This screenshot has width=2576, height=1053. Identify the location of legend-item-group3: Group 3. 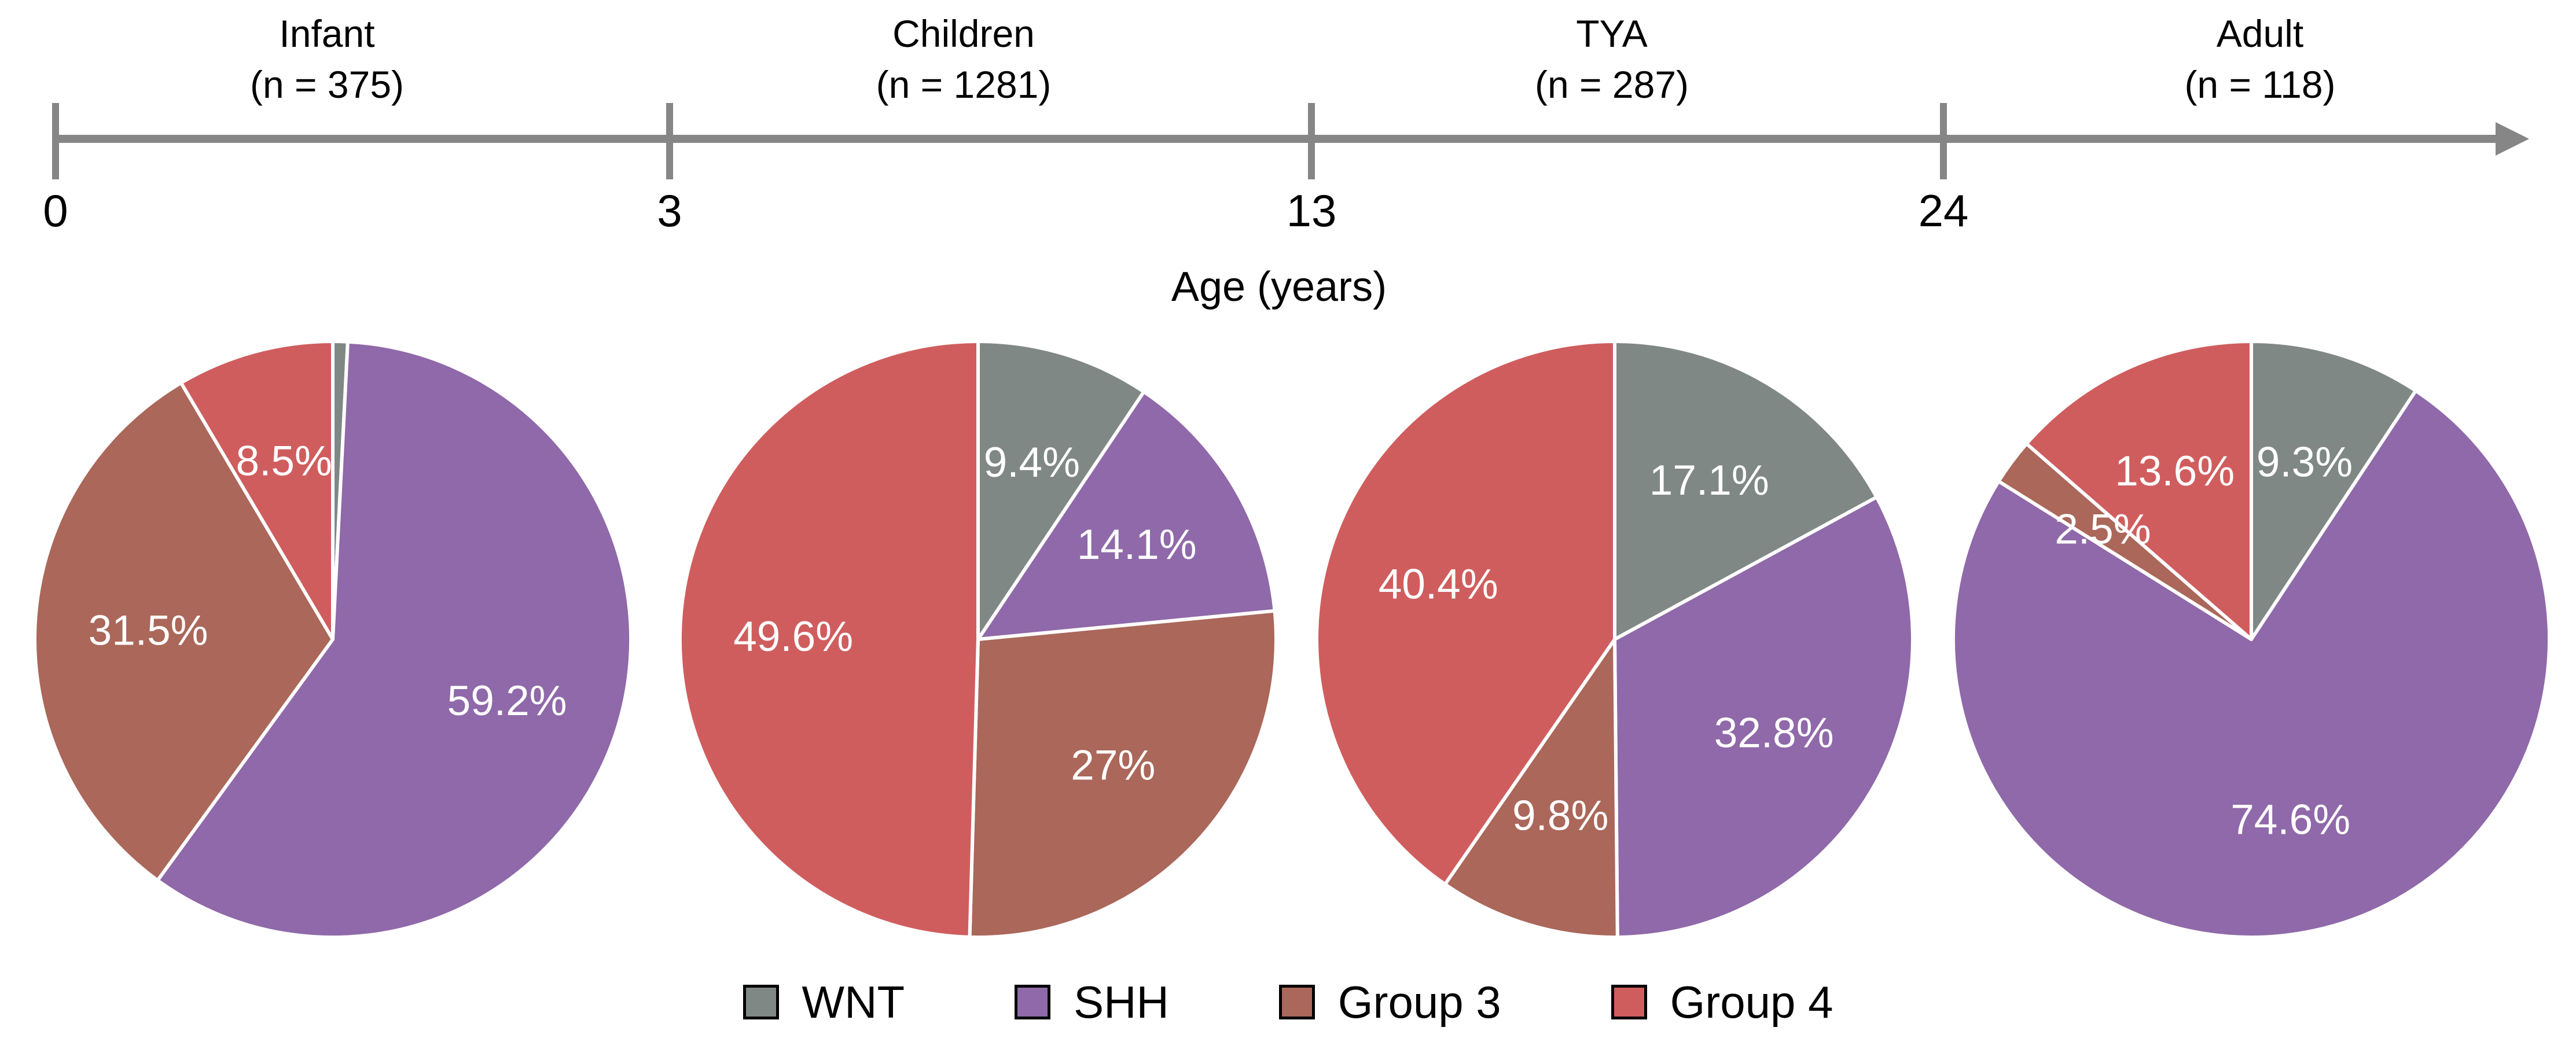
(1389, 1002).